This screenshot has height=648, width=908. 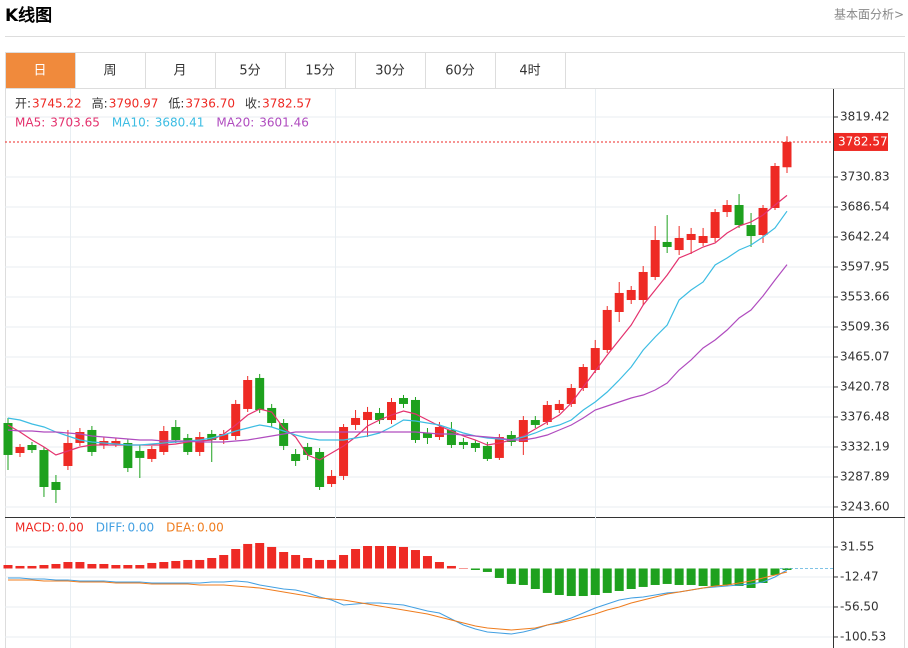 What do you see at coordinates (176, 104) in the screenshot?
I see `legend-text: 低:` at bounding box center [176, 104].